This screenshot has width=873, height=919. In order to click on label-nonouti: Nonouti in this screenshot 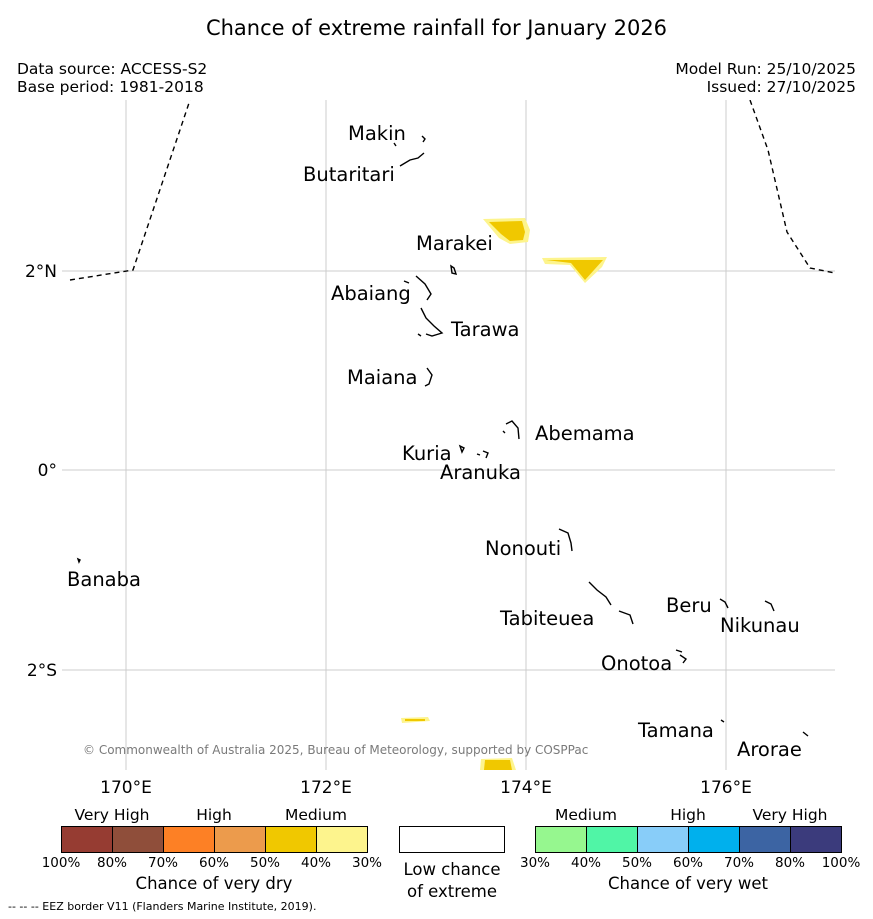, I will do `click(523, 548)`.